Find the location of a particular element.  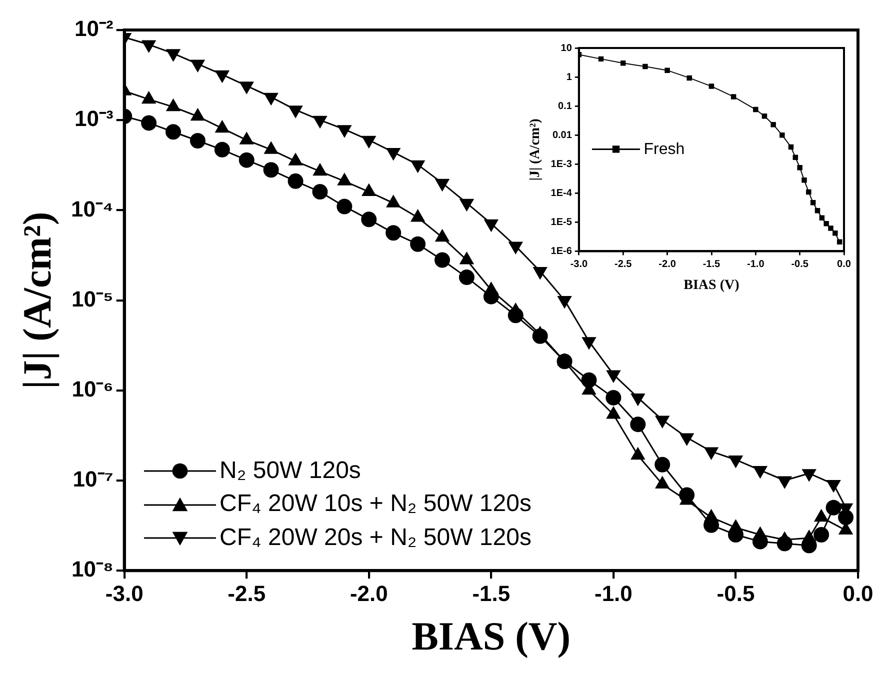

y-tick-label: 1E-6 is located at coordinates (561, 251).